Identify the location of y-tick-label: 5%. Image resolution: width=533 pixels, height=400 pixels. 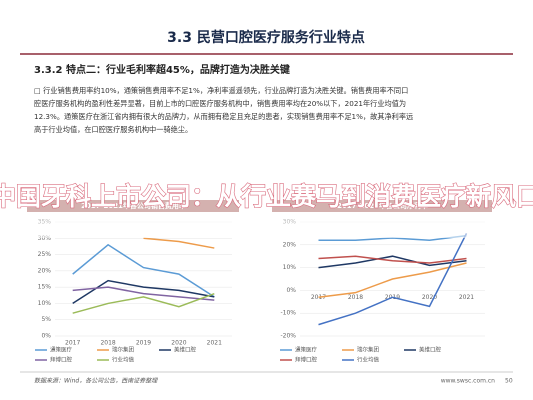
(46, 319).